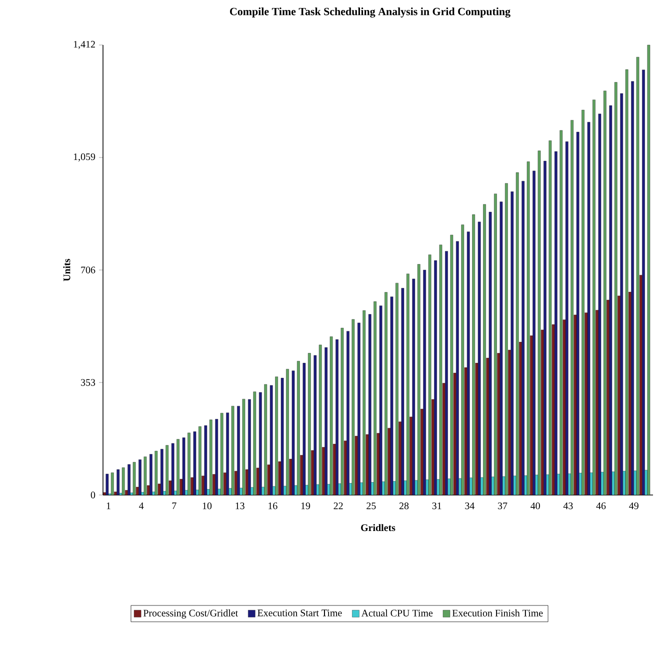 Image resolution: width=655 pixels, height=648 pixels. Describe the element at coordinates (338, 506) in the screenshot. I see `x-tick-label: 22` at that location.